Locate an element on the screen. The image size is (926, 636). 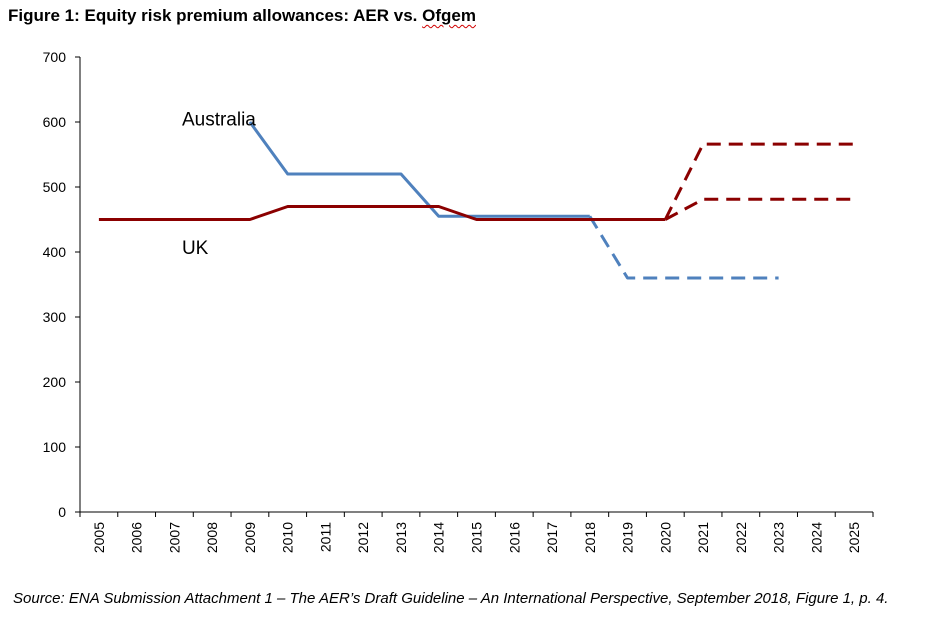
x-tick-label: 2013 is located at coordinates (401, 537).